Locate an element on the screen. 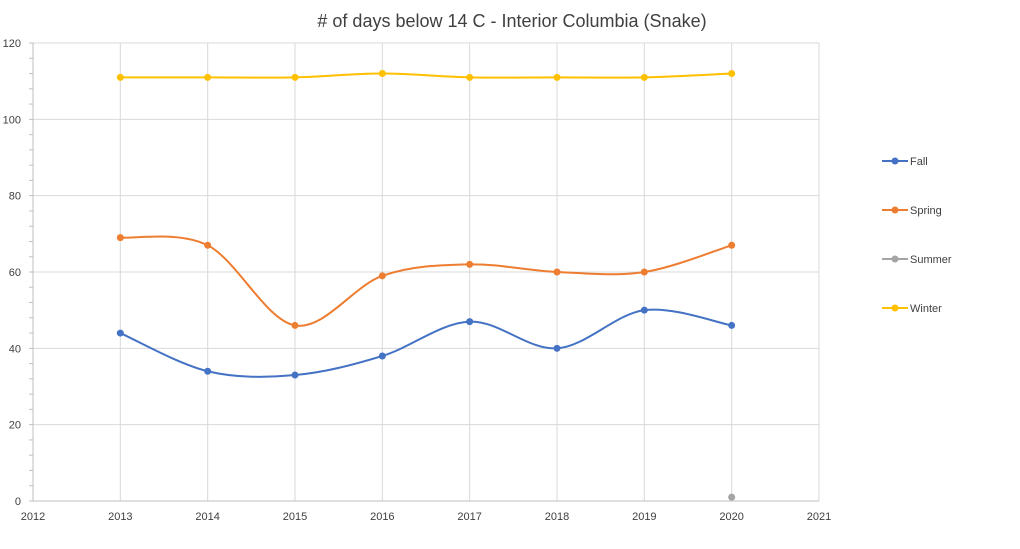  series-spring is located at coordinates (426, 281).